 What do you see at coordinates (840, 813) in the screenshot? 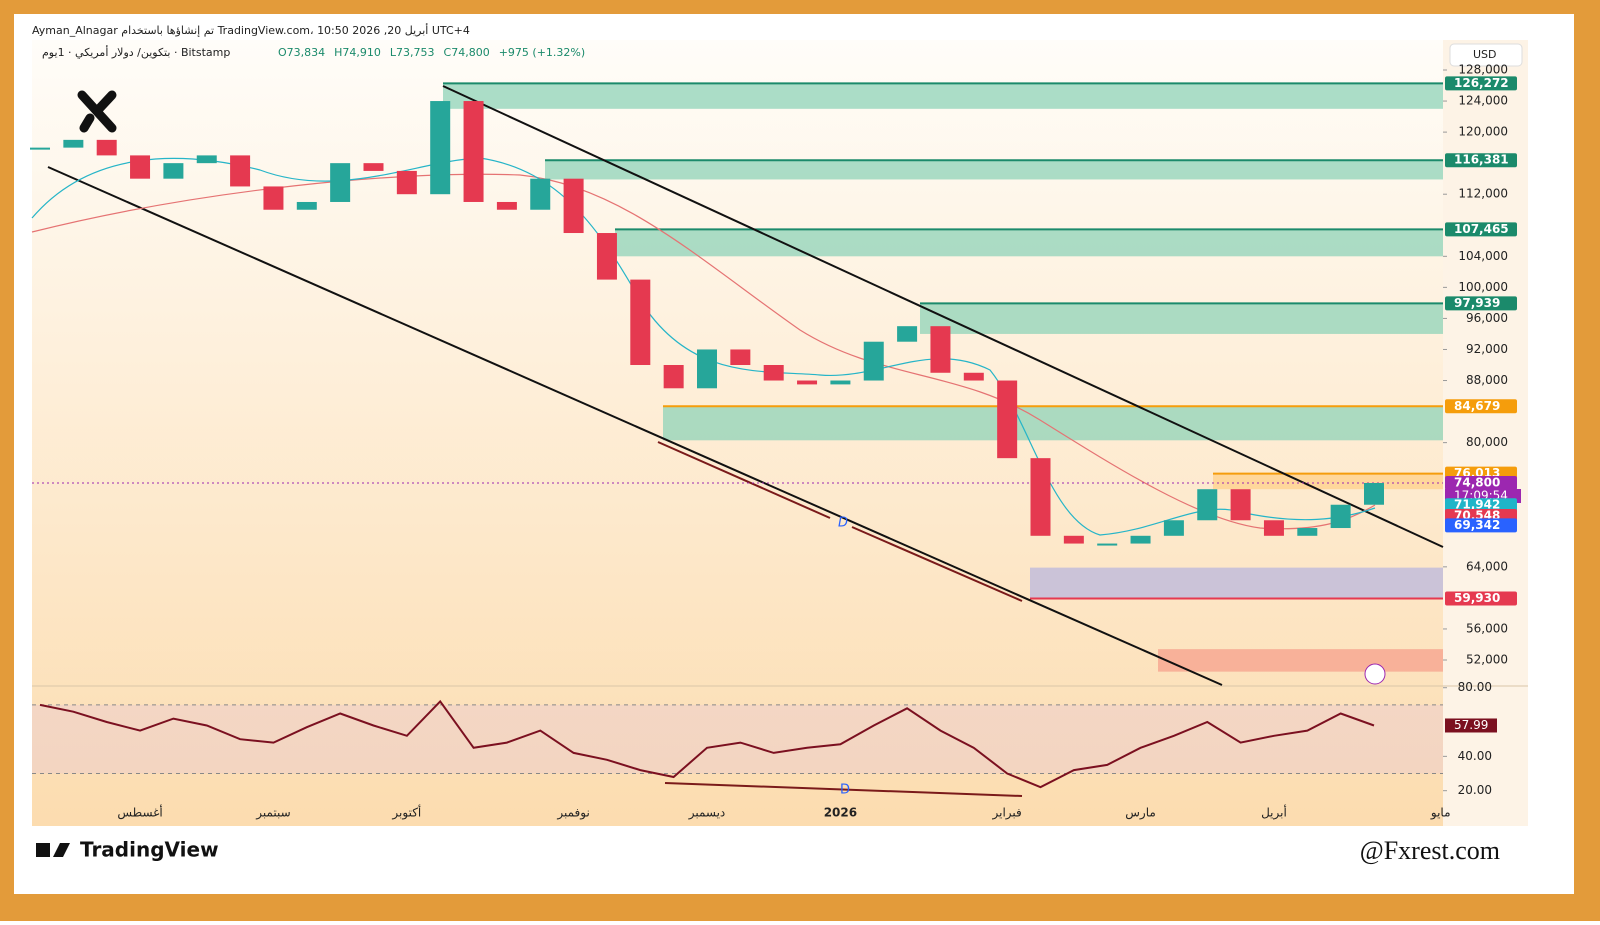
I see `x-tick-label: 2026` at bounding box center [840, 813].